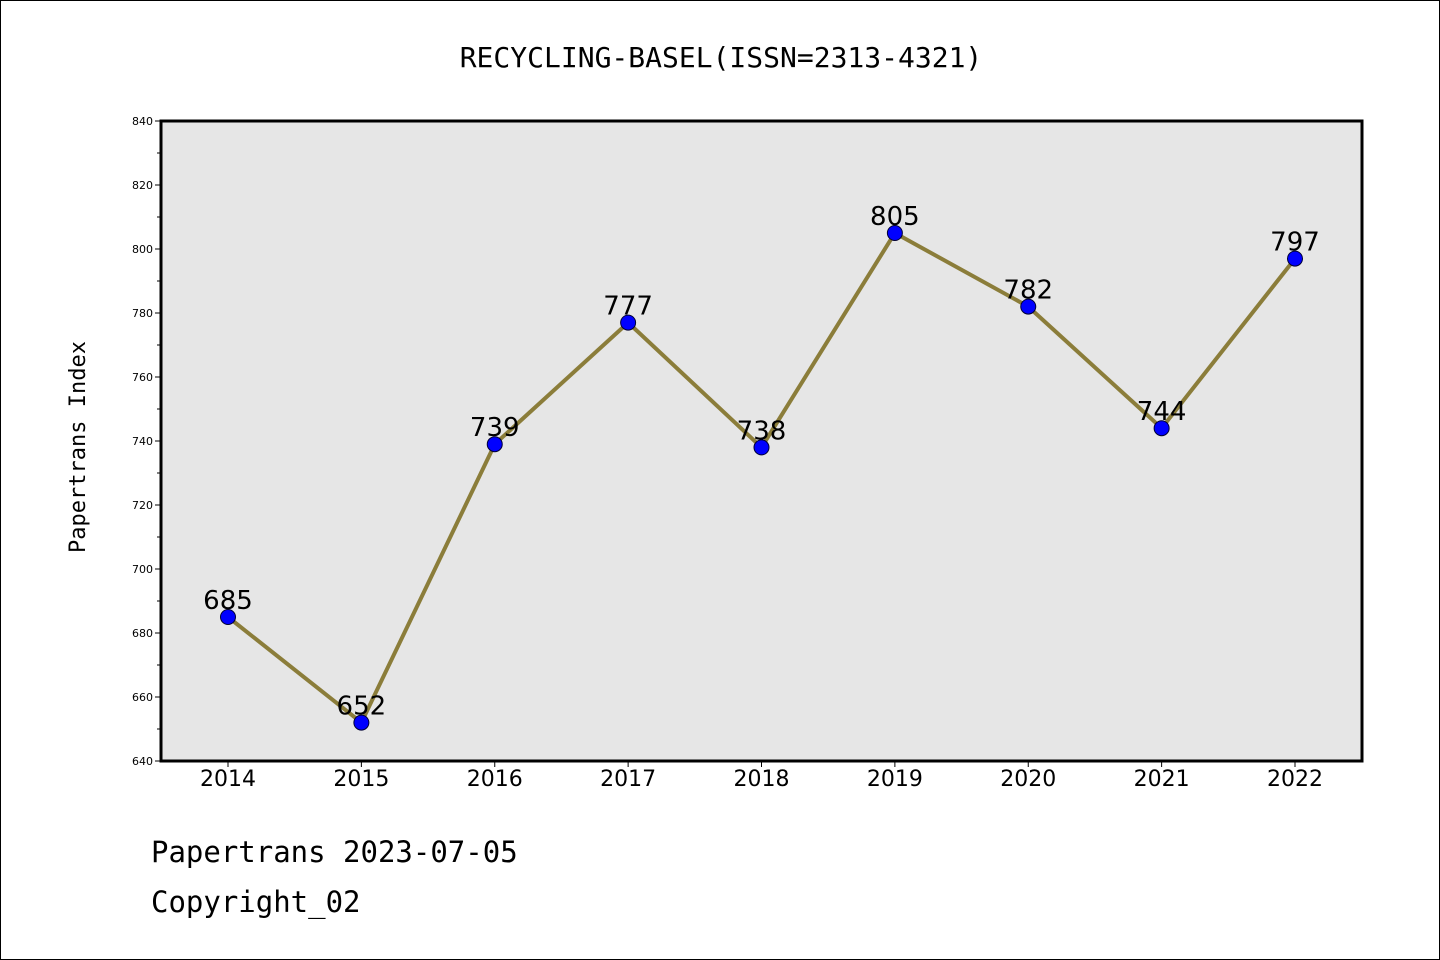 The image size is (1440, 960). I want to click on x-tick-label: 2017, so click(628, 779).